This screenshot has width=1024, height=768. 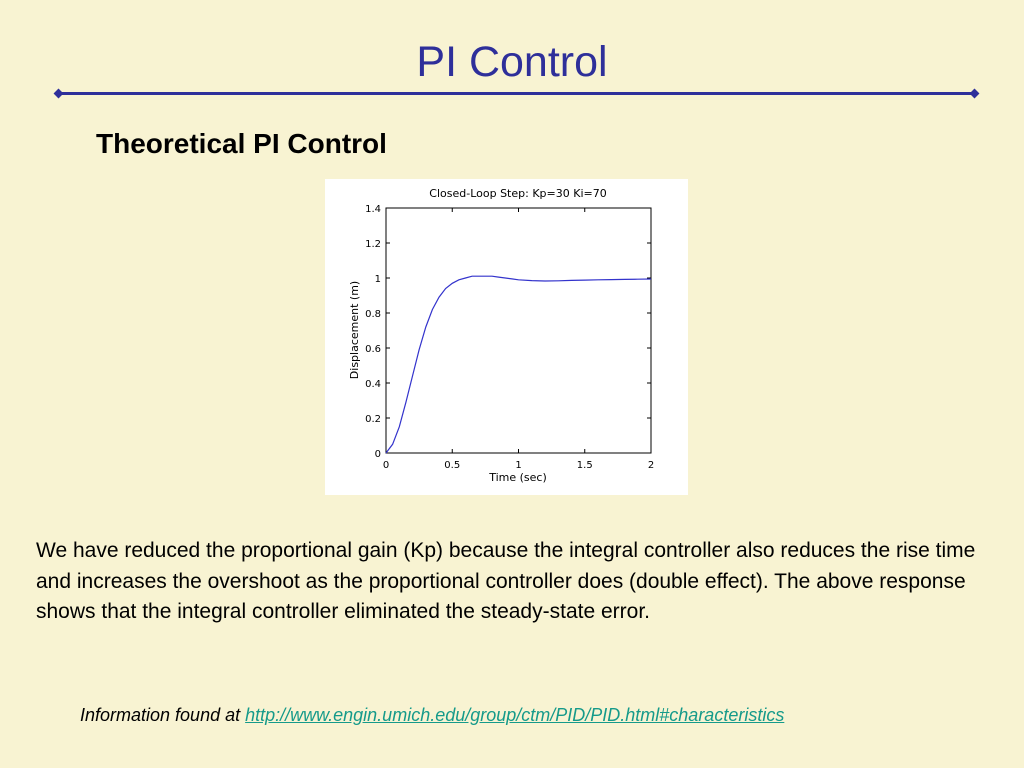 I want to click on x-tick-label: 1, so click(x=518, y=465).